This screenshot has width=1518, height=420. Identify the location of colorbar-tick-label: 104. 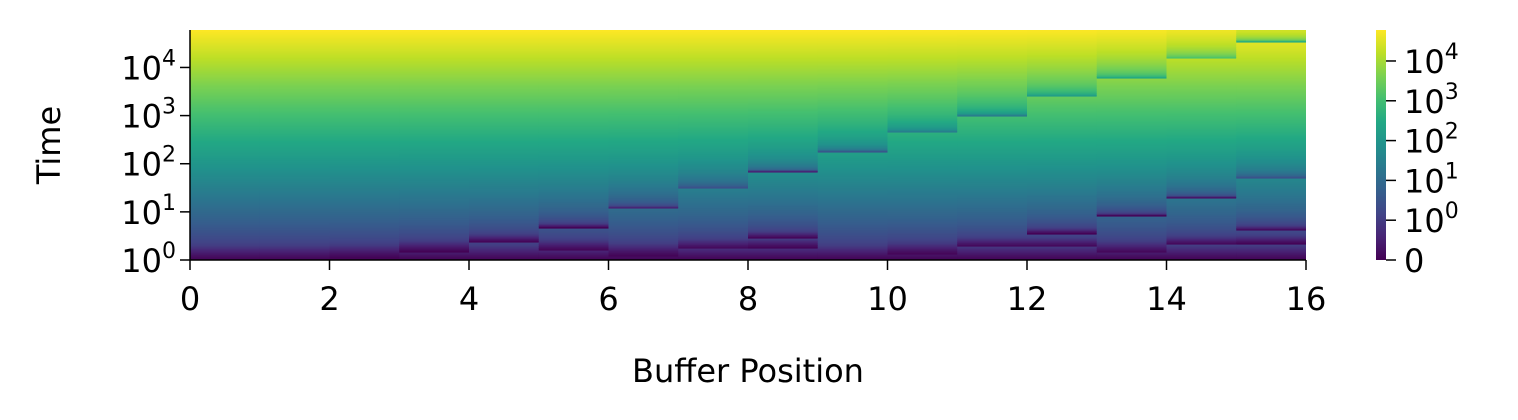
(1431, 60).